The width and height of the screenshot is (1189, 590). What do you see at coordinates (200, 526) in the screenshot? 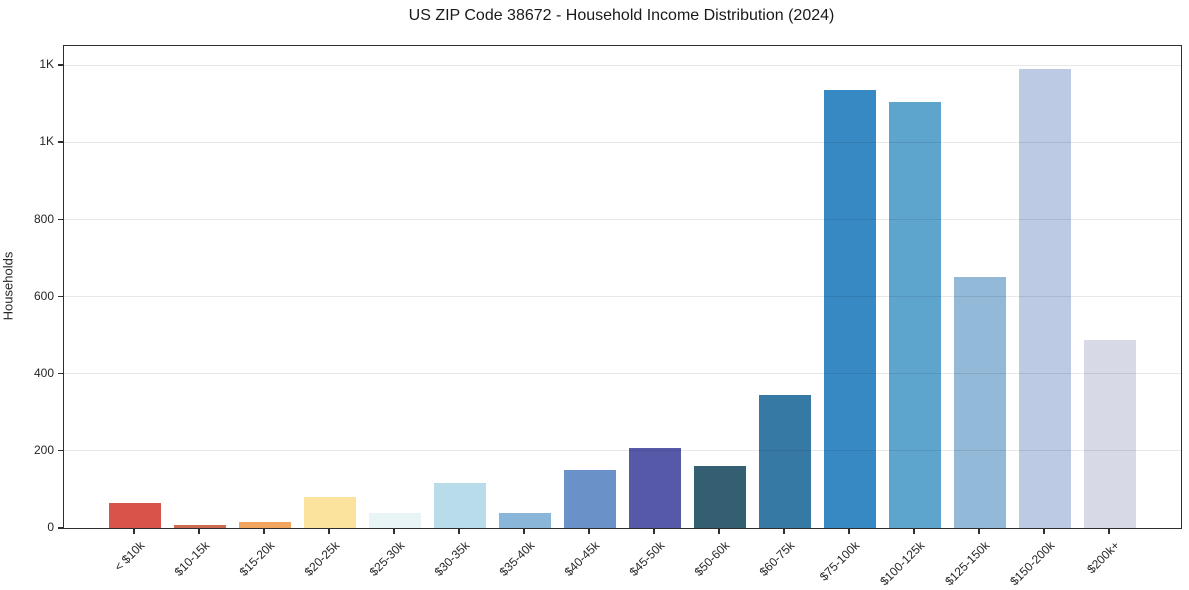
I see `bar-10-15k` at bounding box center [200, 526].